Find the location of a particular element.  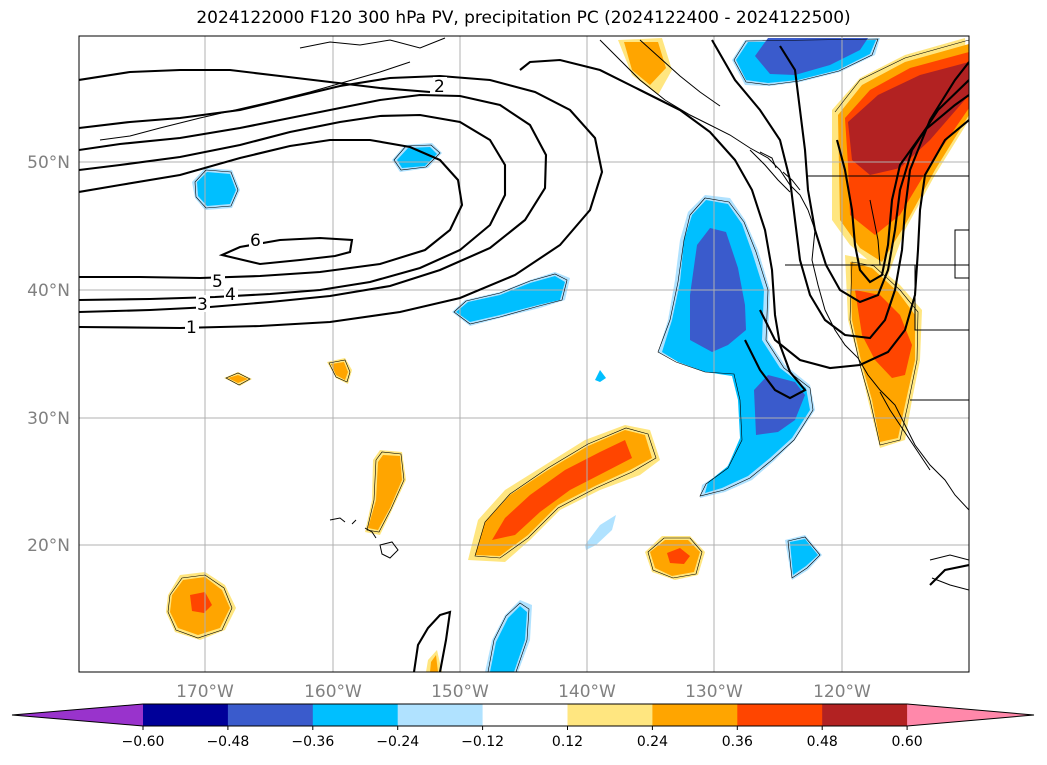

anomaly-blue-sr is located at coordinates (804, 557).